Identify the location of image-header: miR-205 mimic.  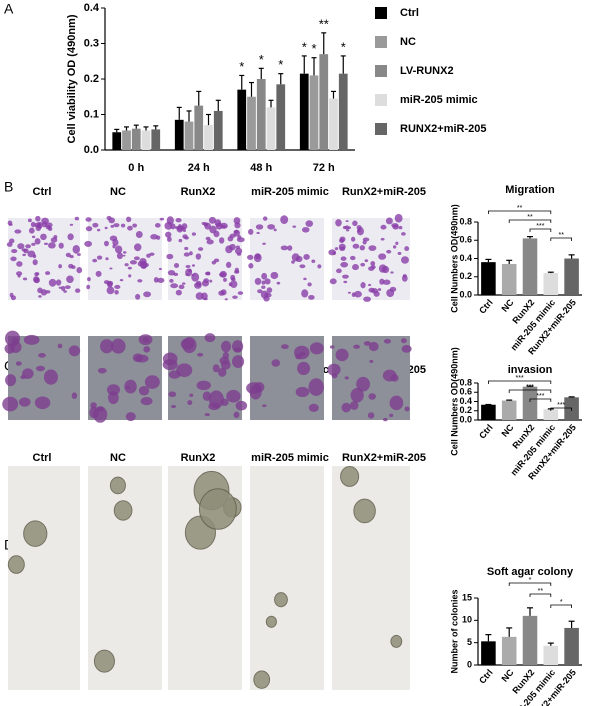
(290, 192).